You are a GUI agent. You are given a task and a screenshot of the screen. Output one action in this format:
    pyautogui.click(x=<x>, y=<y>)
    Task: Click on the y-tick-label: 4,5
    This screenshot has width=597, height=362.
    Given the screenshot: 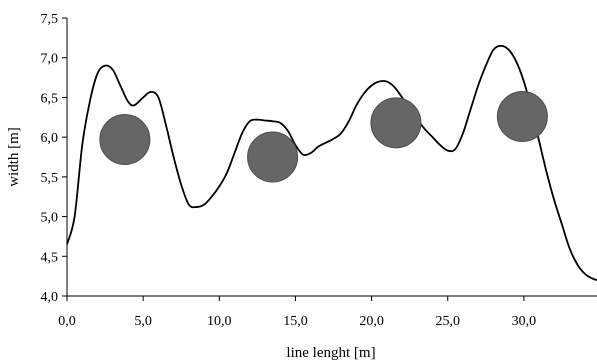 What is the action you would take?
    pyautogui.click(x=50, y=257)
    